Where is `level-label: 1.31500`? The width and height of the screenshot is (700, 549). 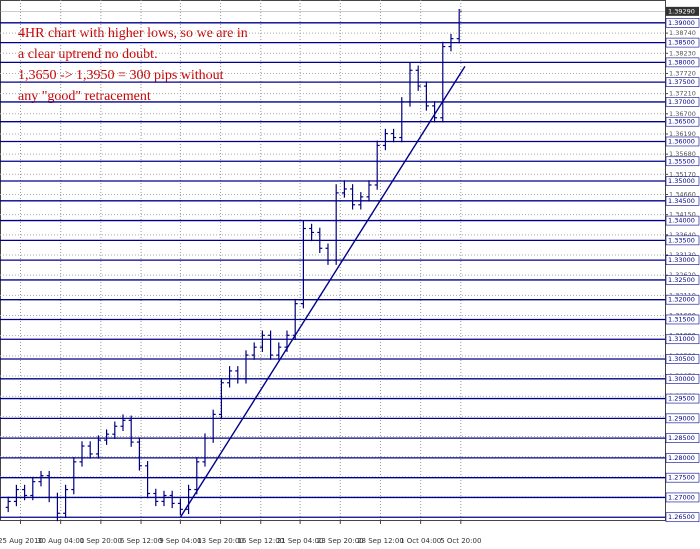
level-label: 1.31500 is located at coordinates (681, 319).